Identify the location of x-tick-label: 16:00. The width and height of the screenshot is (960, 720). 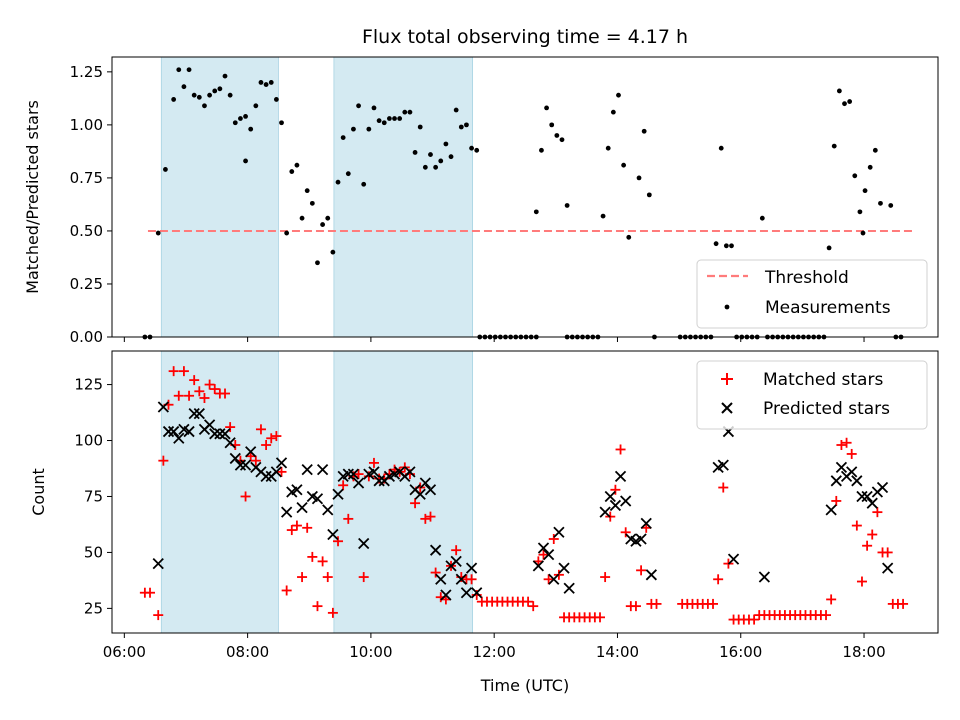
(740, 652).